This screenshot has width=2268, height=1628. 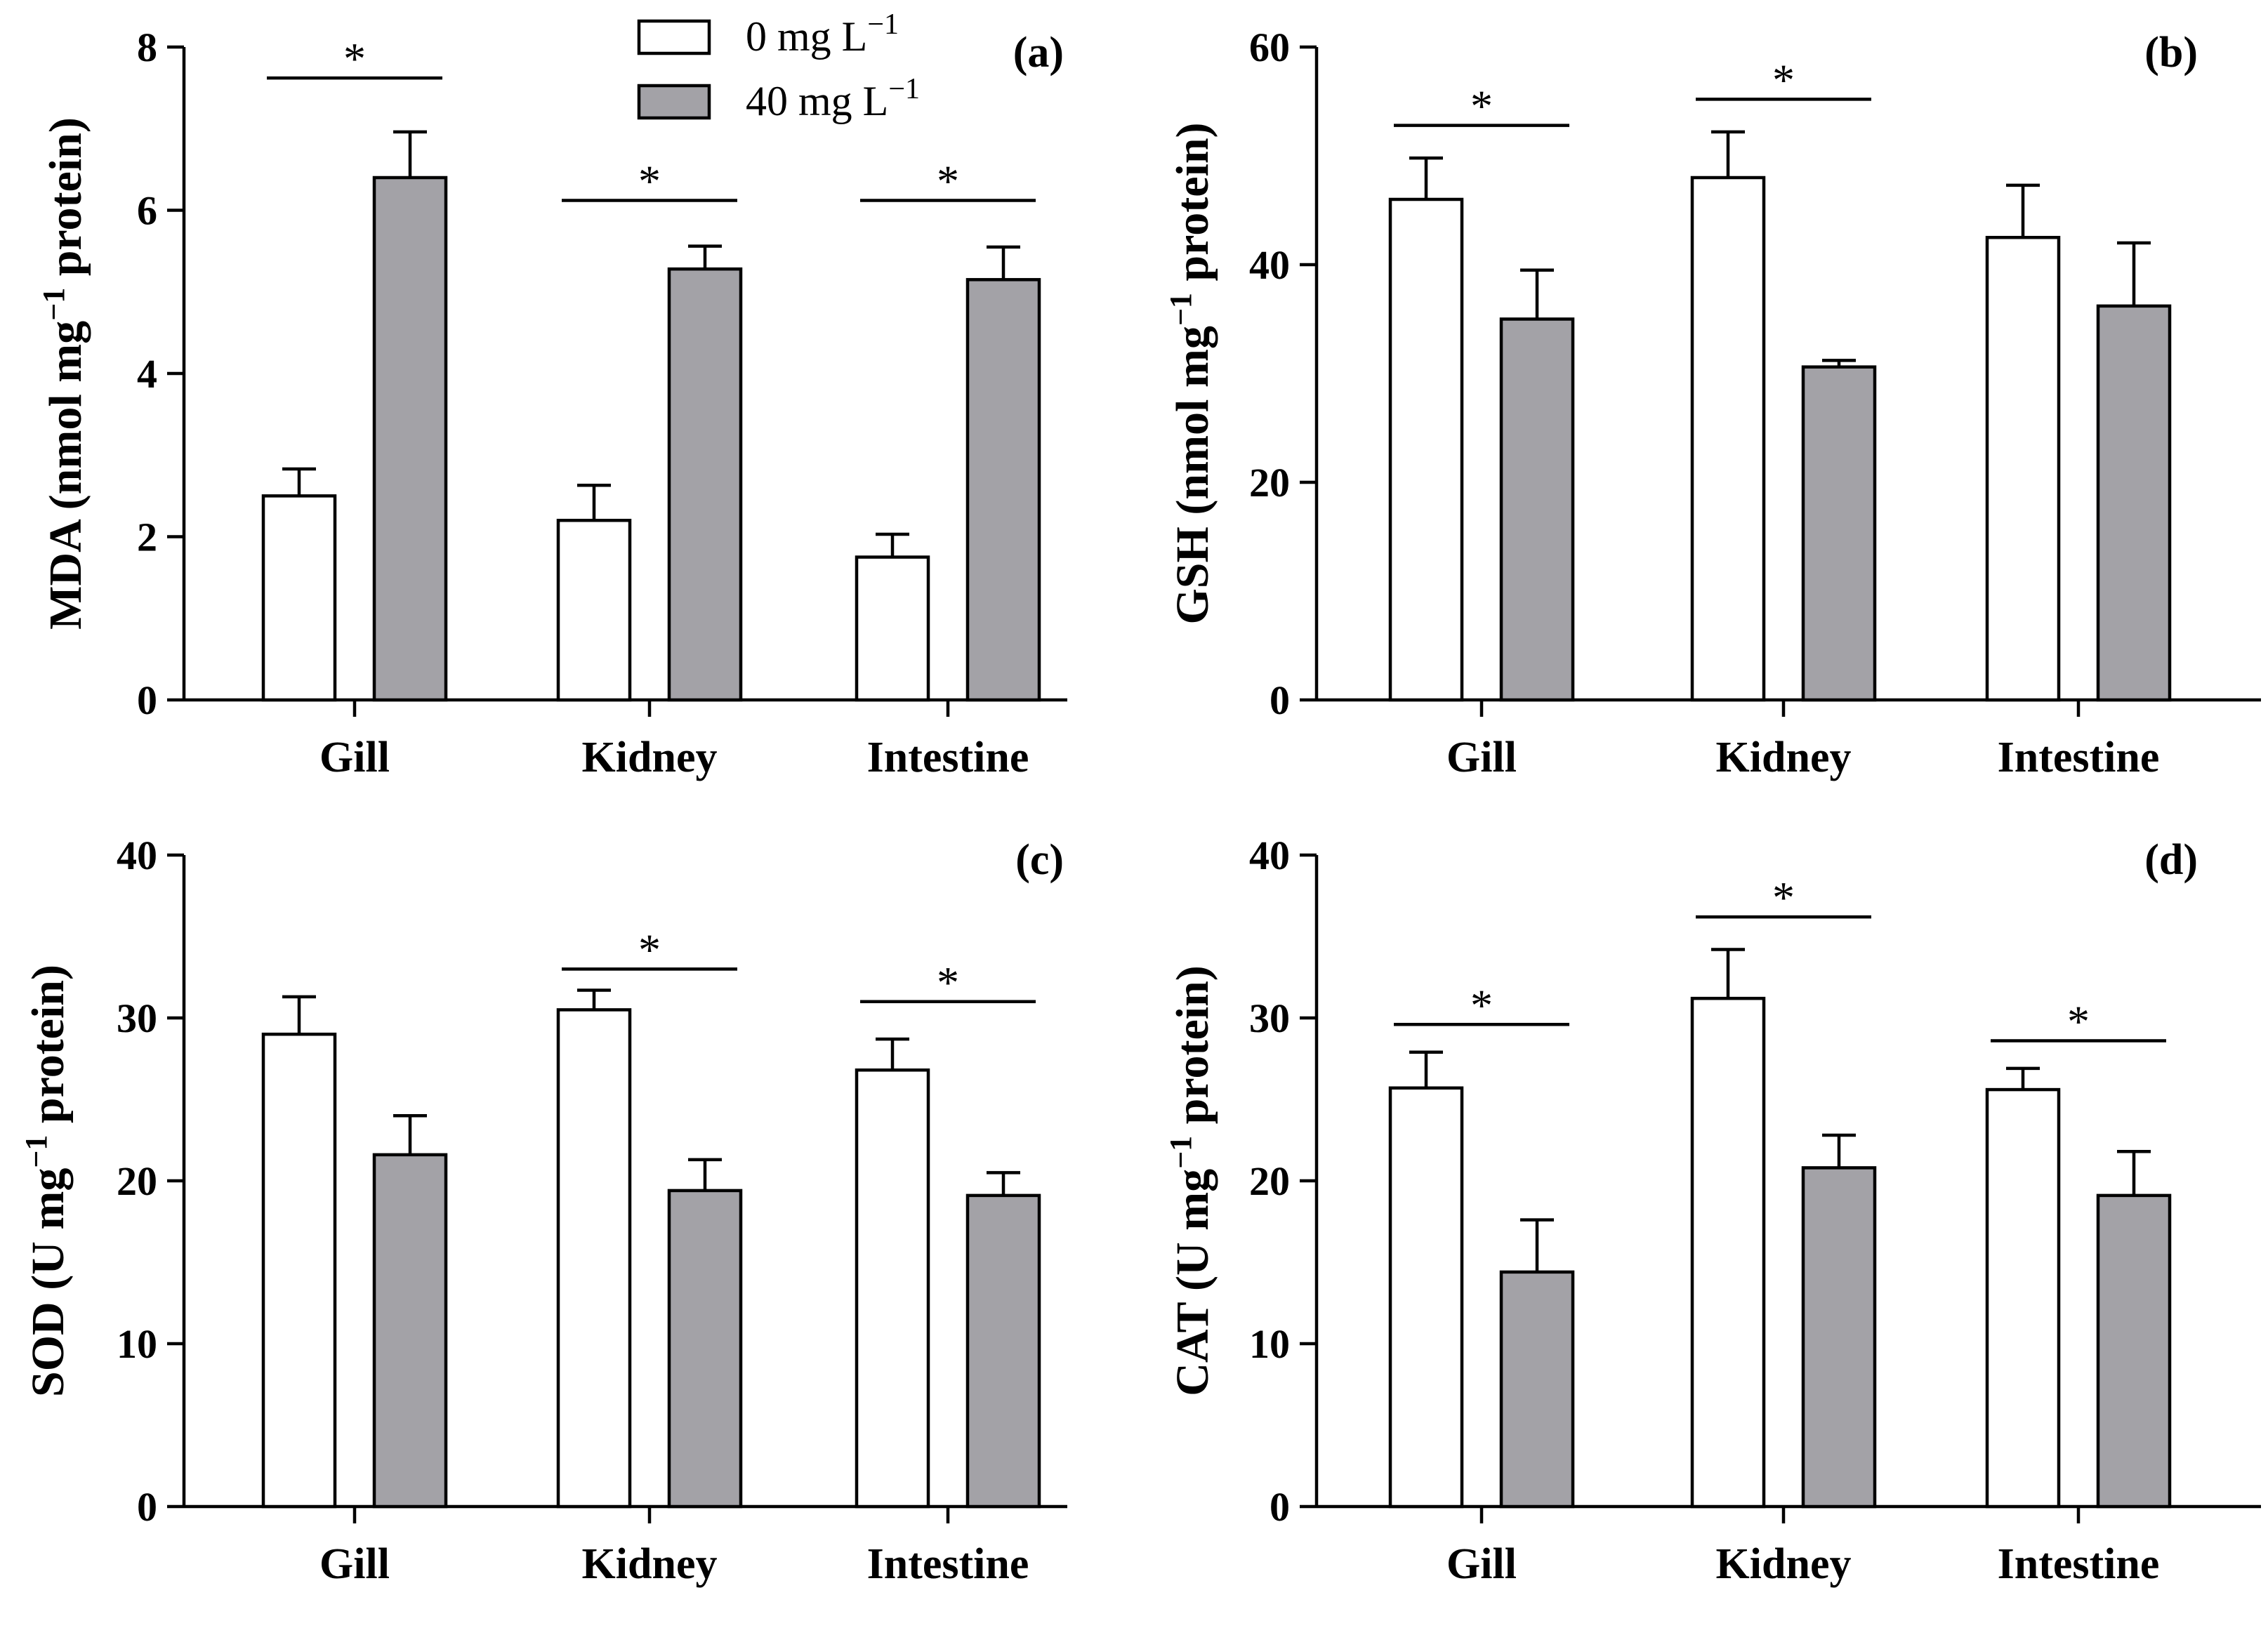 I want to click on y-axis-title: GSH (nmol mg−1 protein), so click(x=1190, y=373).